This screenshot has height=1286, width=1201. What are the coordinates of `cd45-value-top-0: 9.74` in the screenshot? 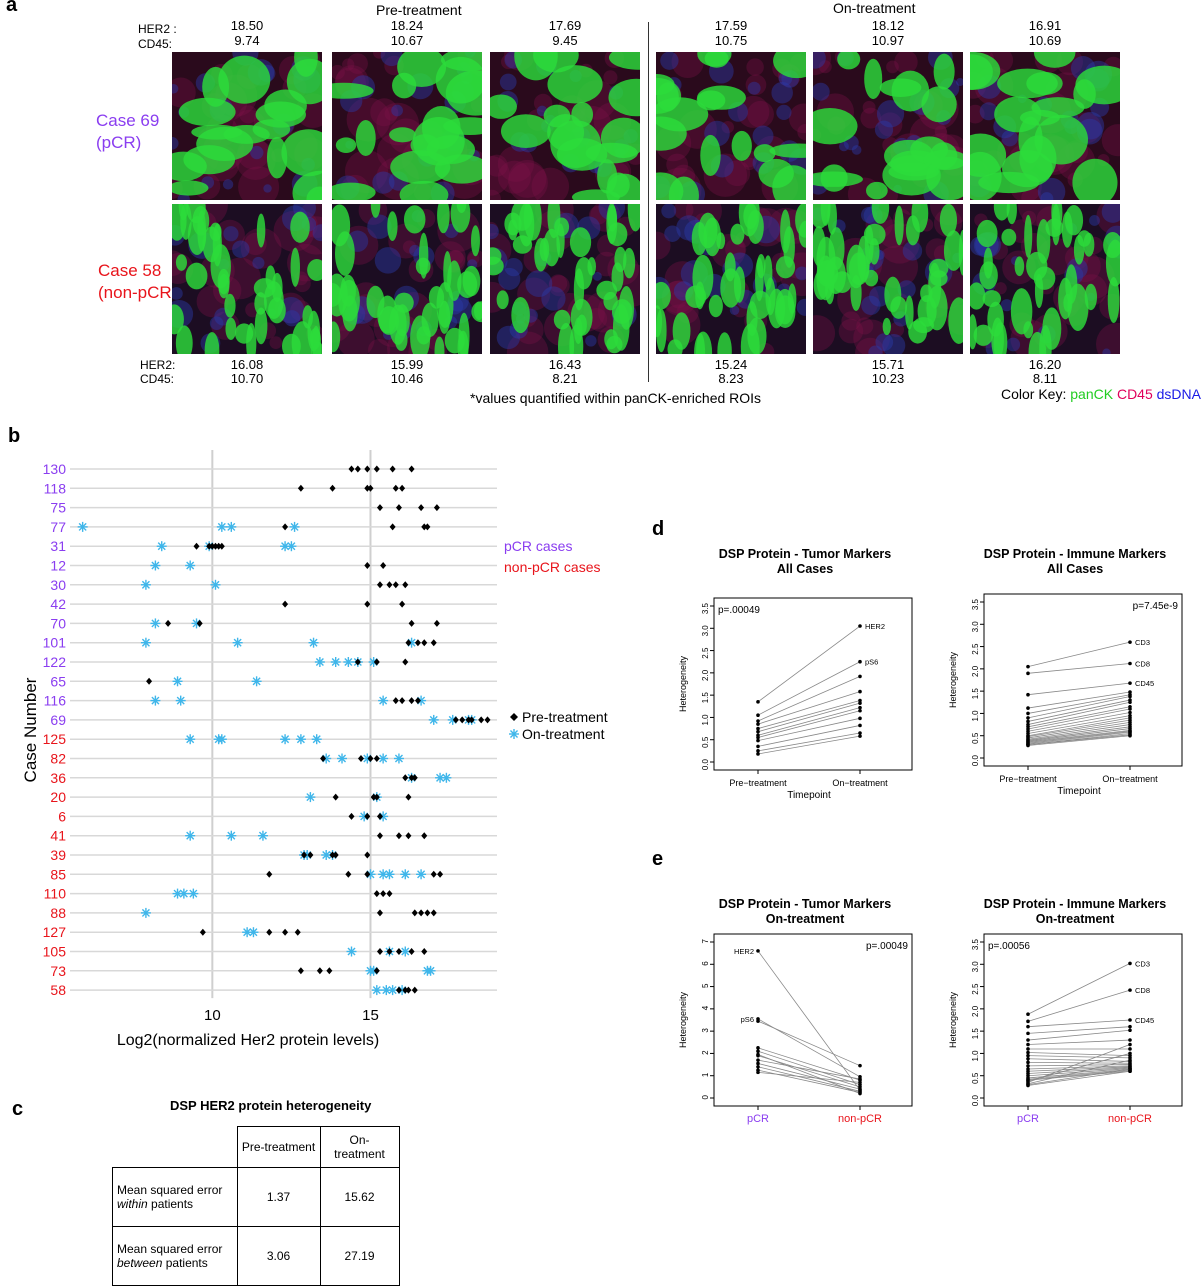 It's located at (247, 40).